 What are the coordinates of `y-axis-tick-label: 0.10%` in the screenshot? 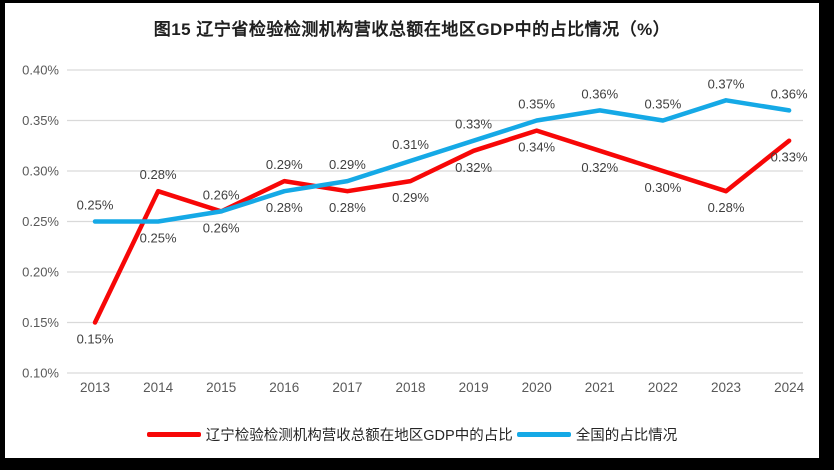 It's located at (40, 373).